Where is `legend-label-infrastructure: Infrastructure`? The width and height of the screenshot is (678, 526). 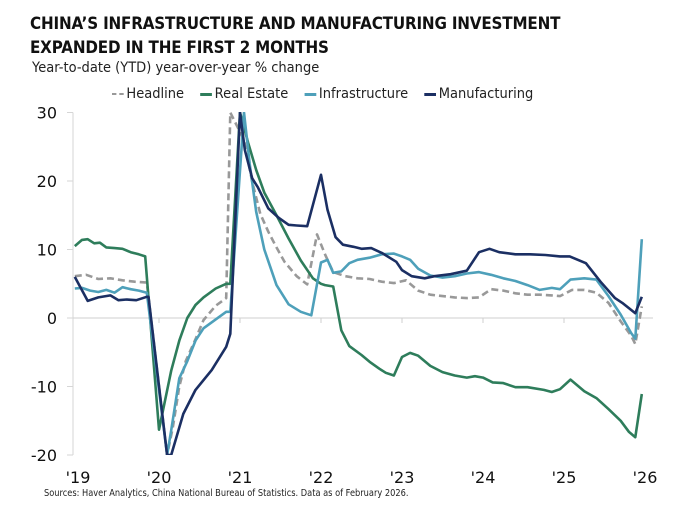 legend-label-infrastructure: Infrastructure is located at coordinates (363, 94).